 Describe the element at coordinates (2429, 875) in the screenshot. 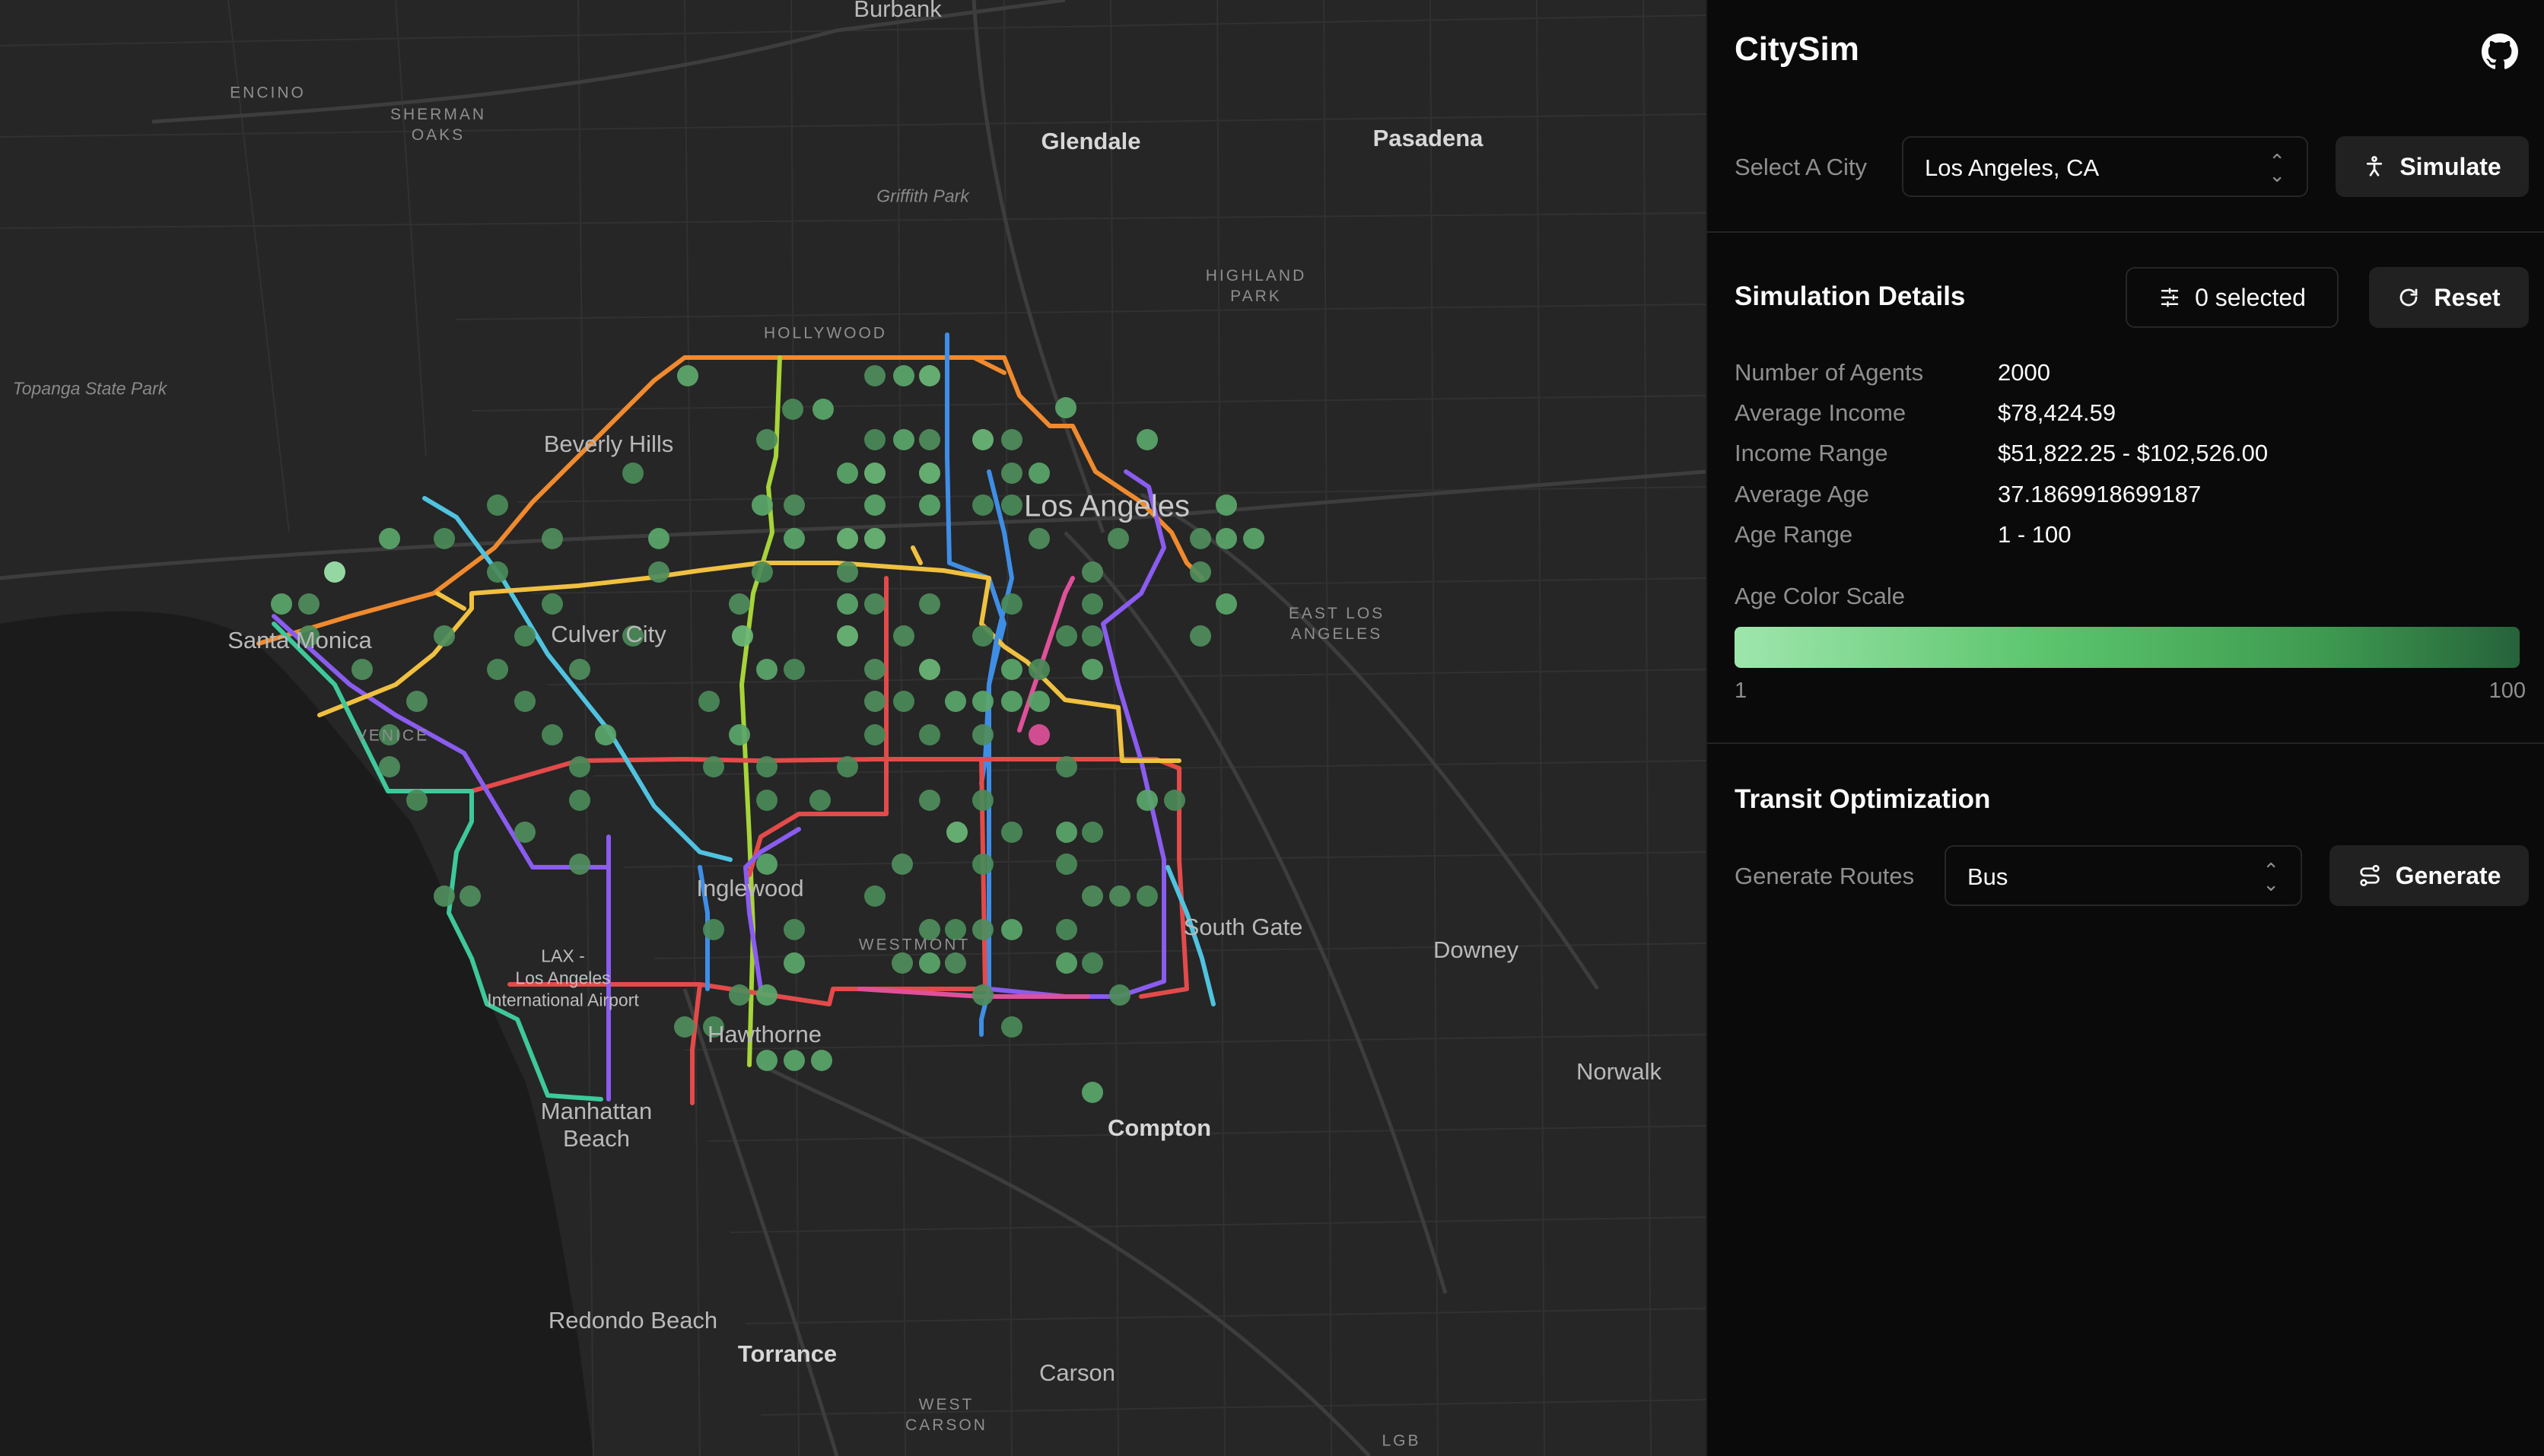

I see `generate-button: Generate` at that location.